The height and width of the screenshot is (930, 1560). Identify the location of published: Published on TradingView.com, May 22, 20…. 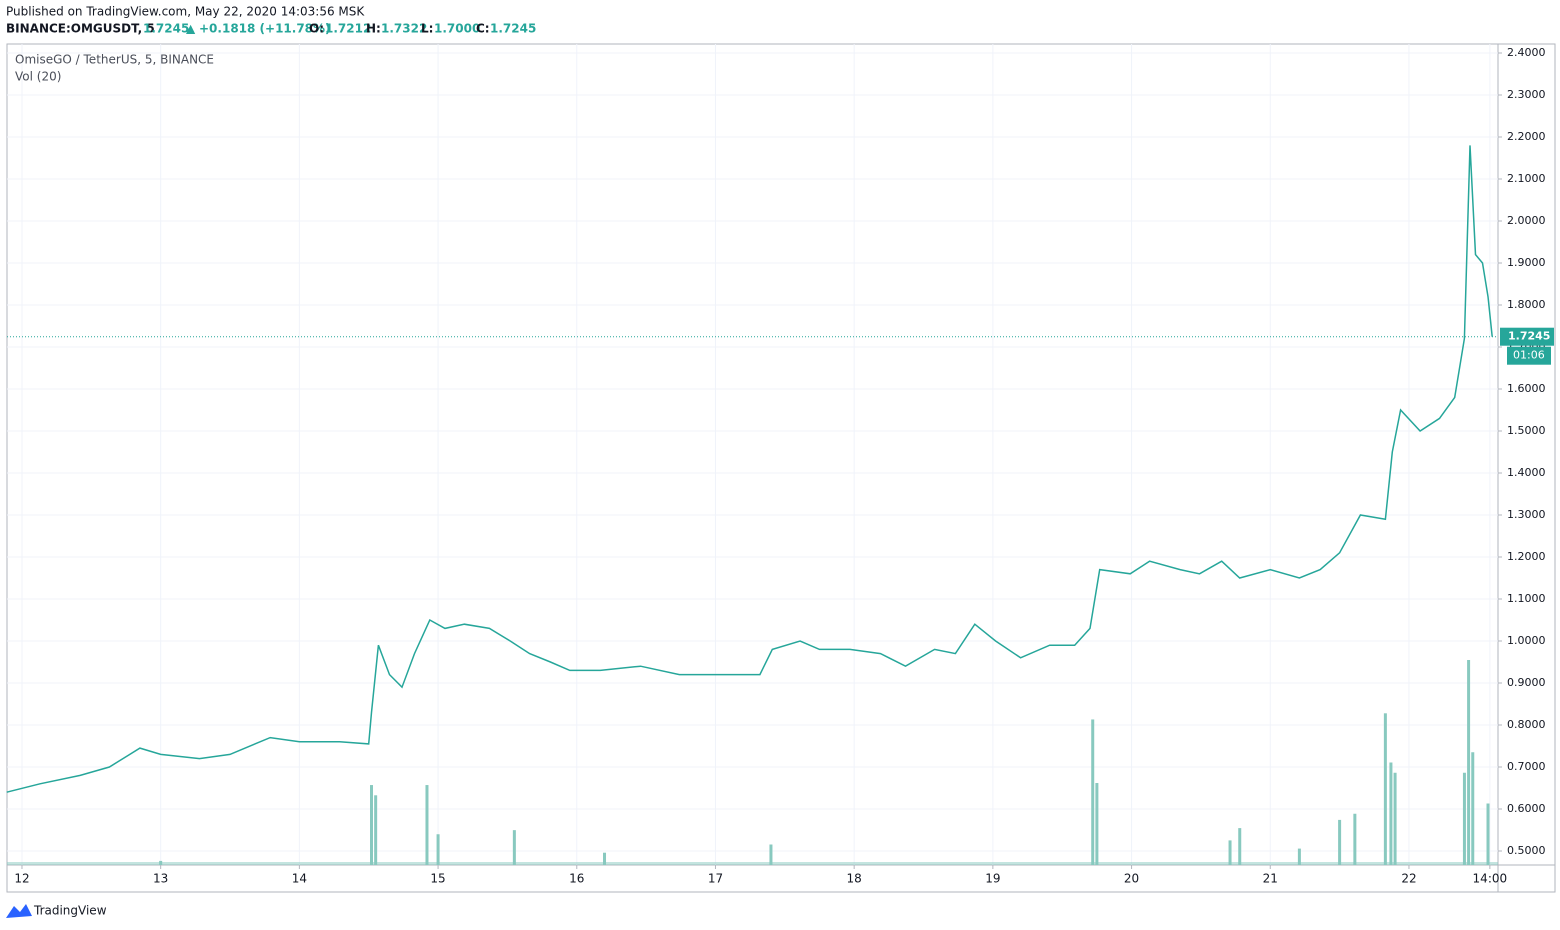
(185, 12).